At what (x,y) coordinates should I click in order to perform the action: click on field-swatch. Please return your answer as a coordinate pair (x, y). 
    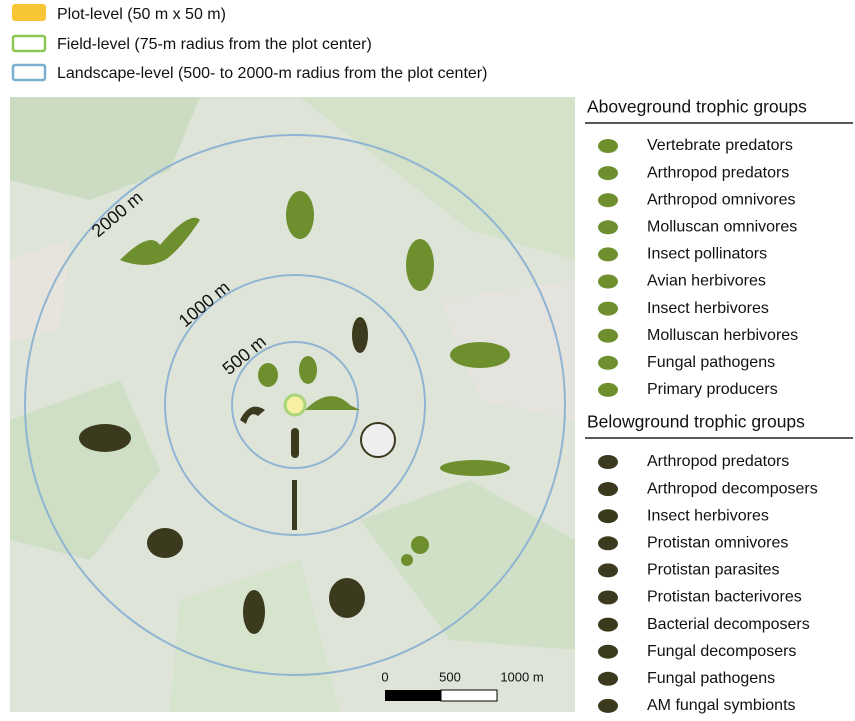
    Looking at the image, I should click on (29, 43).